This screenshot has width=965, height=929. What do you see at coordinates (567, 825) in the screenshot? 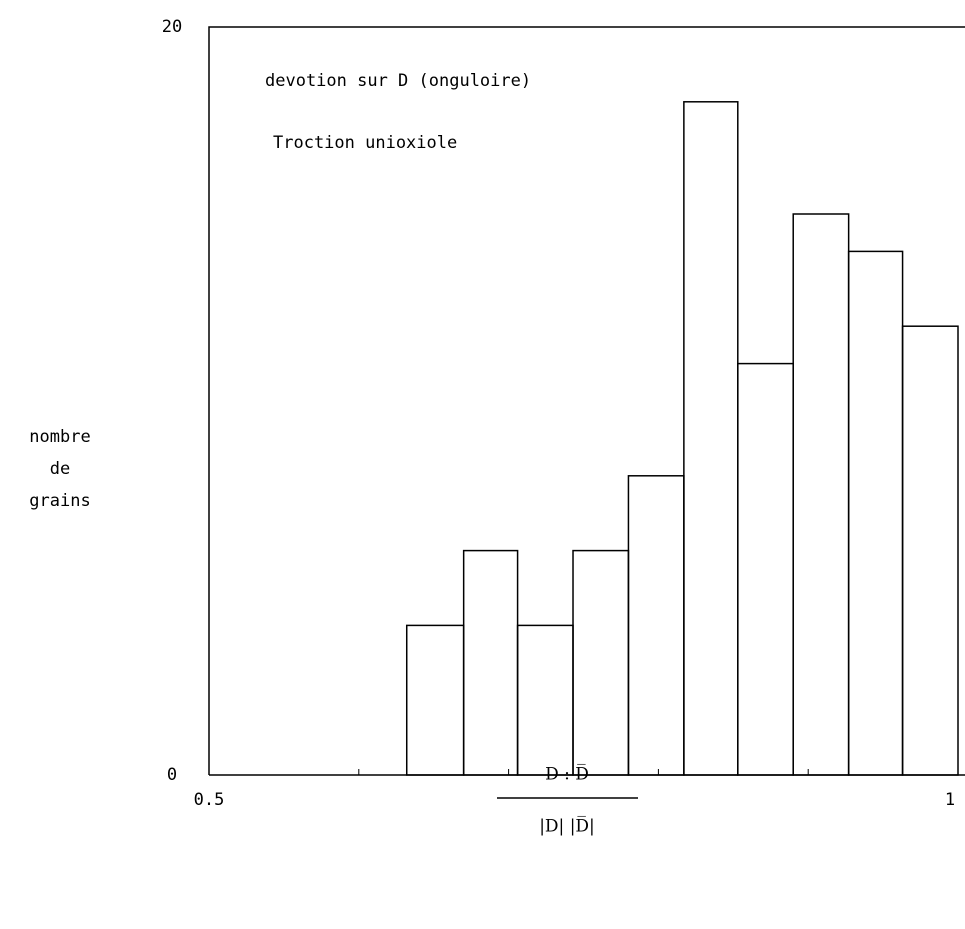
I see `x-label: |D| |D̅|` at bounding box center [567, 825].